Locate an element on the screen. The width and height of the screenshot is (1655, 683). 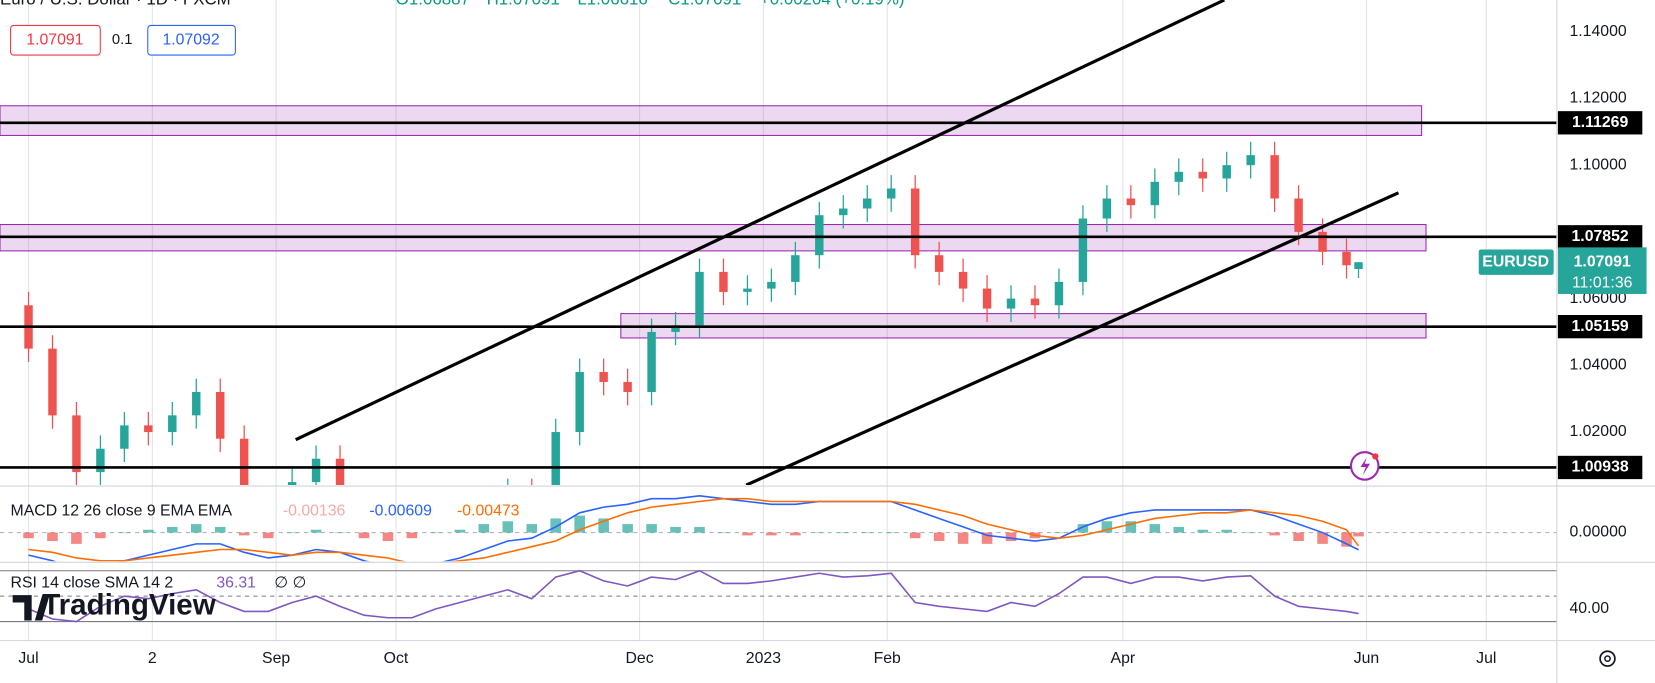
signal-line is located at coordinates (694, 529).